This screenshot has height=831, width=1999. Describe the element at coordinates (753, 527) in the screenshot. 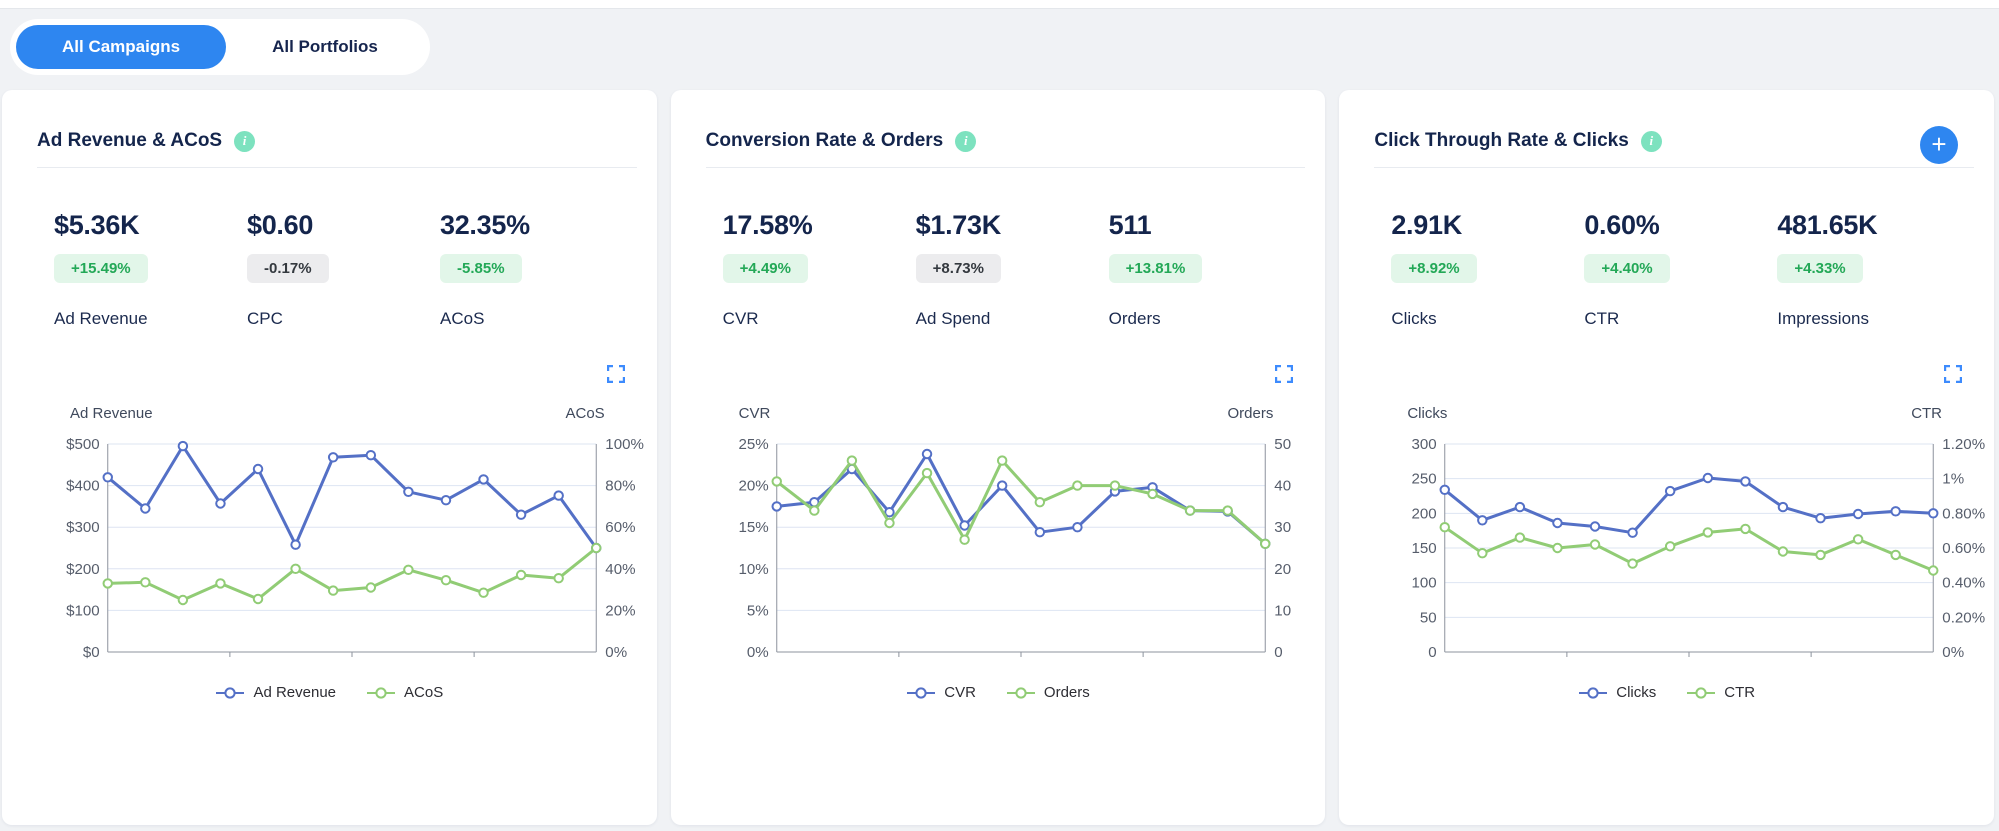

I see `svg-text: 15%` at that location.